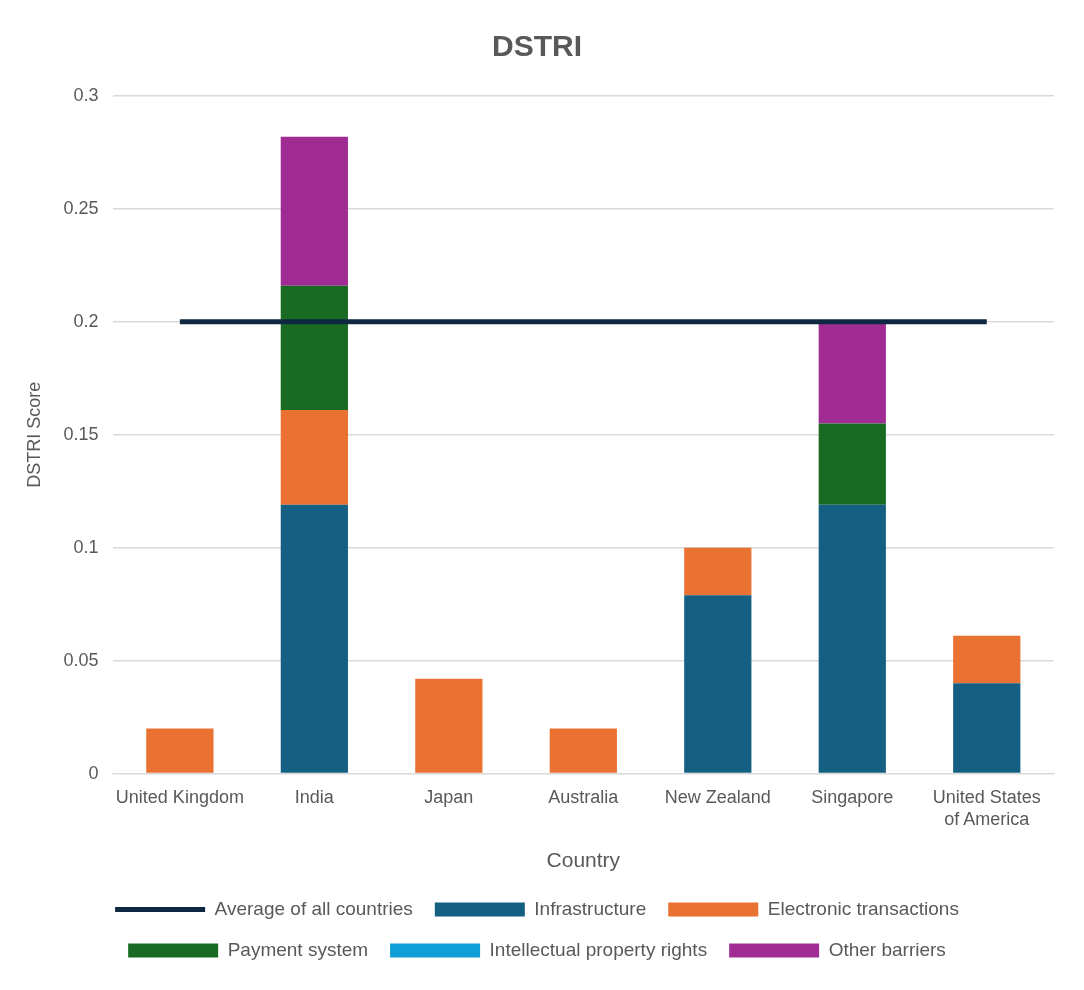 This screenshot has height=990, width=1084. I want to click on legend-label: Other barriers, so click(887, 949).